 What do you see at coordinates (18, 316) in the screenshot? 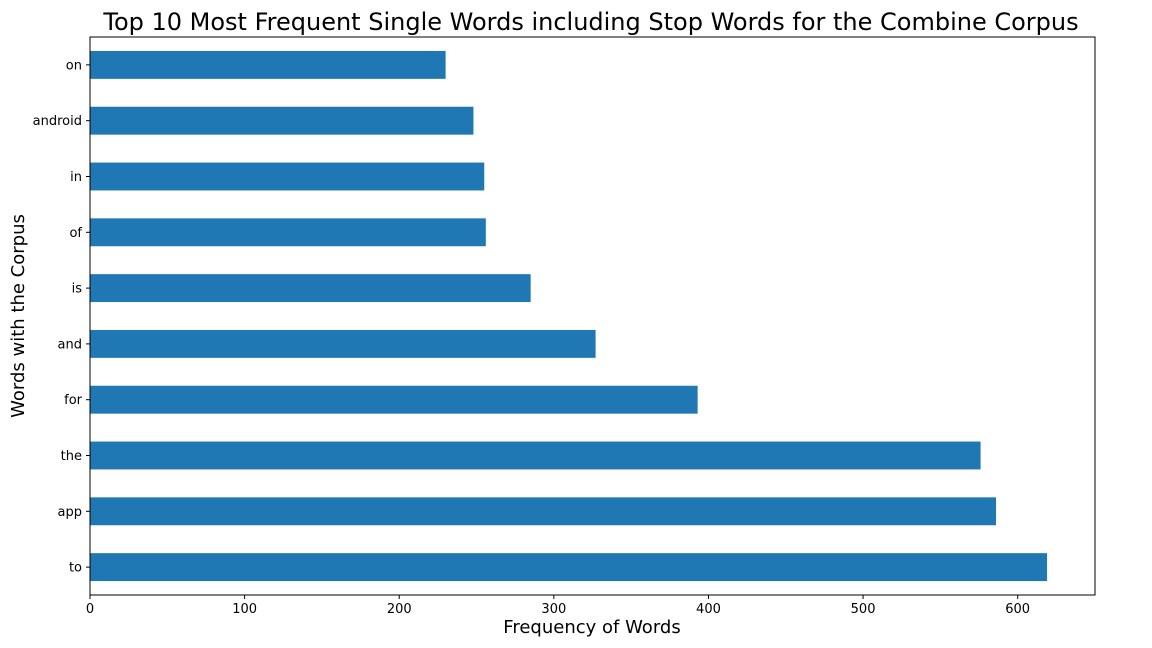
I see `y-axis-label: Words with the Corpus` at bounding box center [18, 316].